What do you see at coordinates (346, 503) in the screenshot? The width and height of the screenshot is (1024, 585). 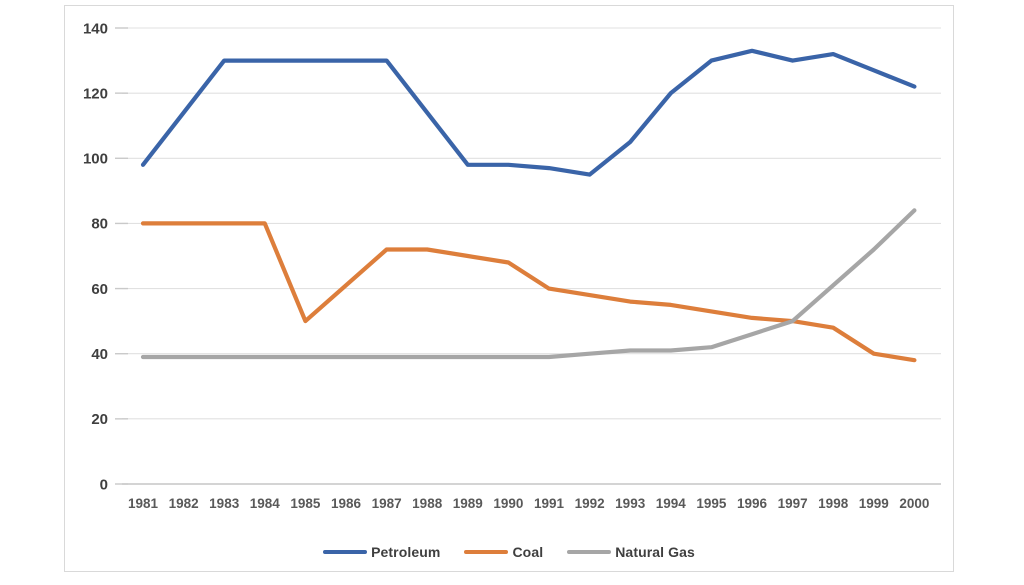 I see `x-tick-label: 1986` at bounding box center [346, 503].